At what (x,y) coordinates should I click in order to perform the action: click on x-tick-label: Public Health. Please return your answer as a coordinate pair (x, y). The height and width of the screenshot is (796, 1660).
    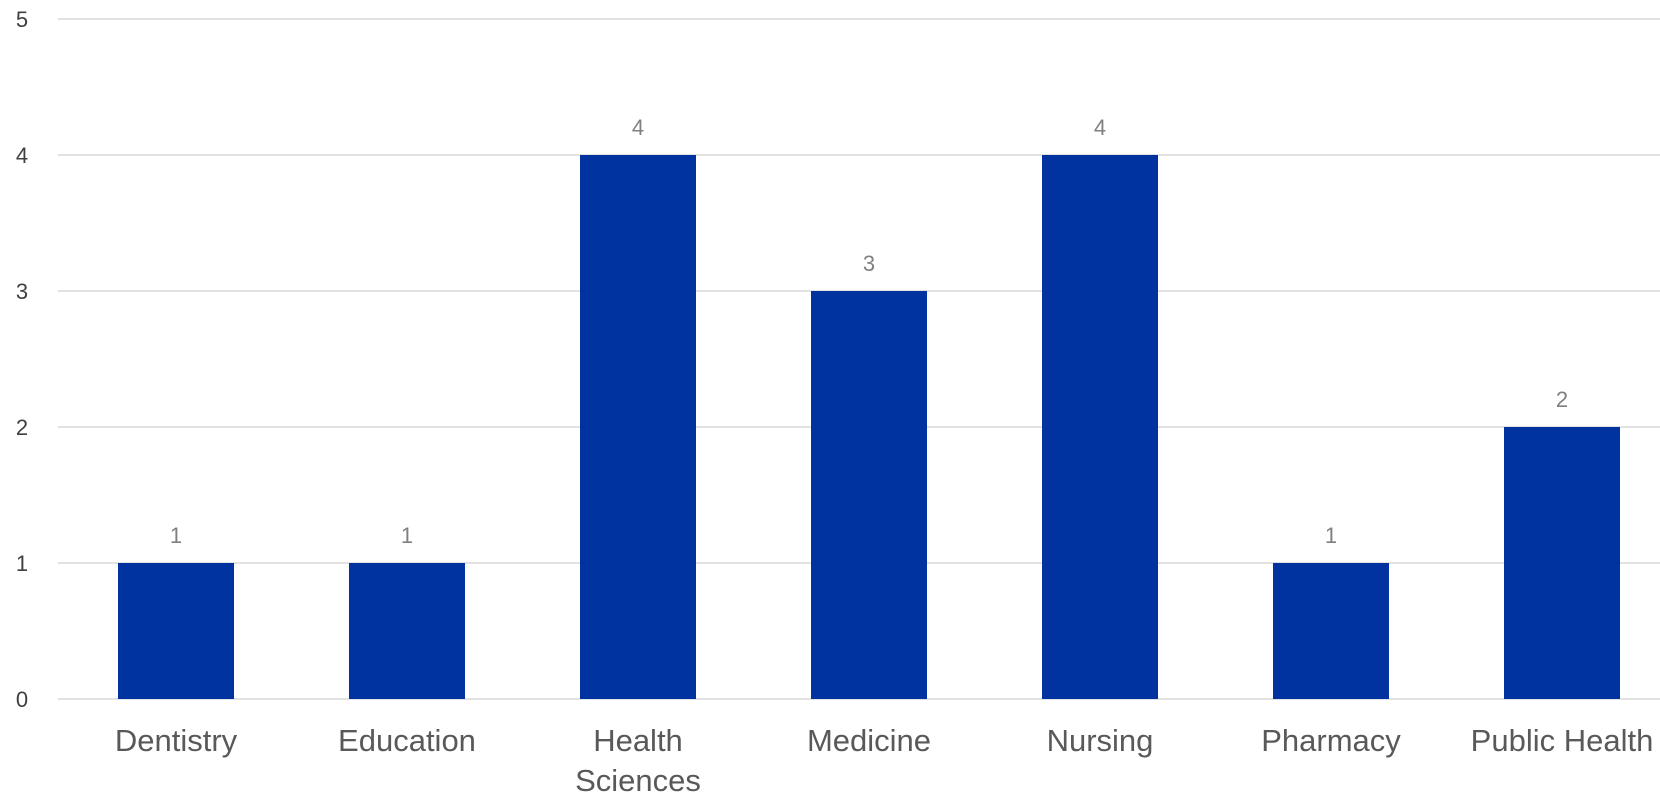
    Looking at the image, I should click on (1562, 740).